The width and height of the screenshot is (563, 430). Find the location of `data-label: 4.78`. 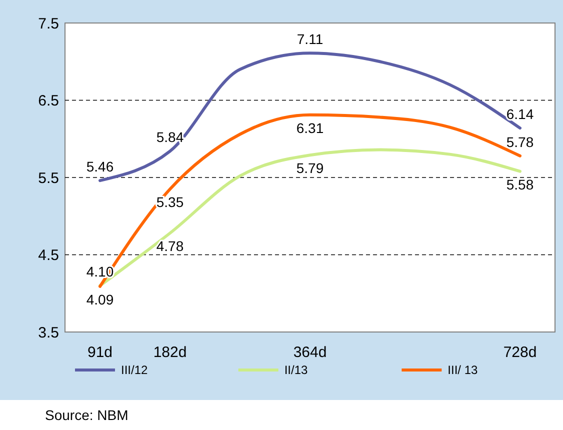

data-label: 4.78 is located at coordinates (170, 246).